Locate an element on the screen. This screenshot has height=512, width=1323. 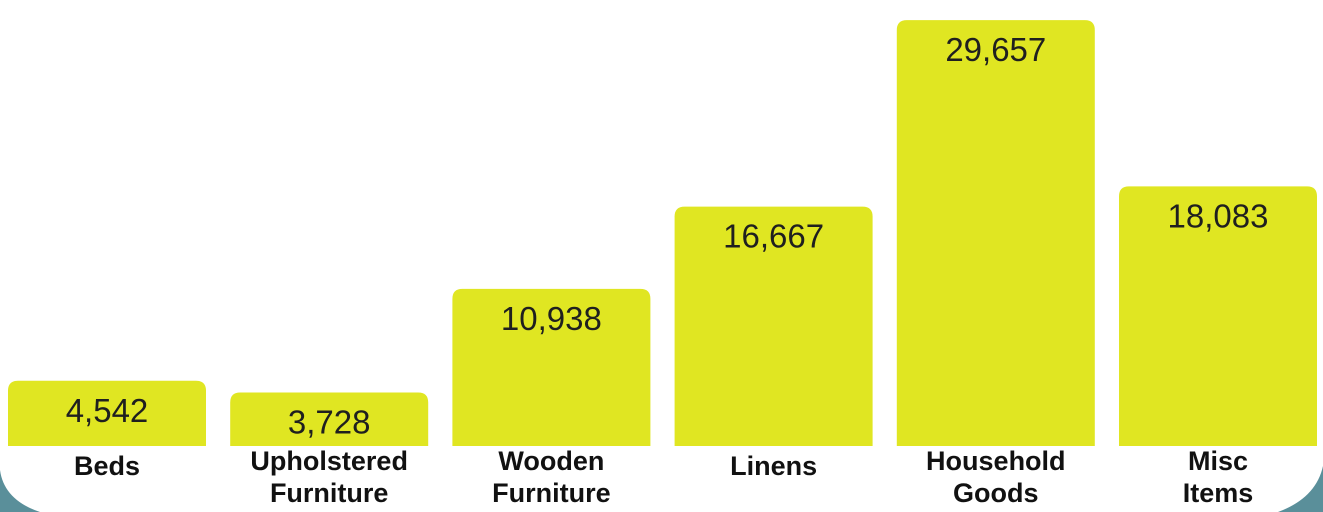
value-label-3: 16,667 is located at coordinates (773, 236).